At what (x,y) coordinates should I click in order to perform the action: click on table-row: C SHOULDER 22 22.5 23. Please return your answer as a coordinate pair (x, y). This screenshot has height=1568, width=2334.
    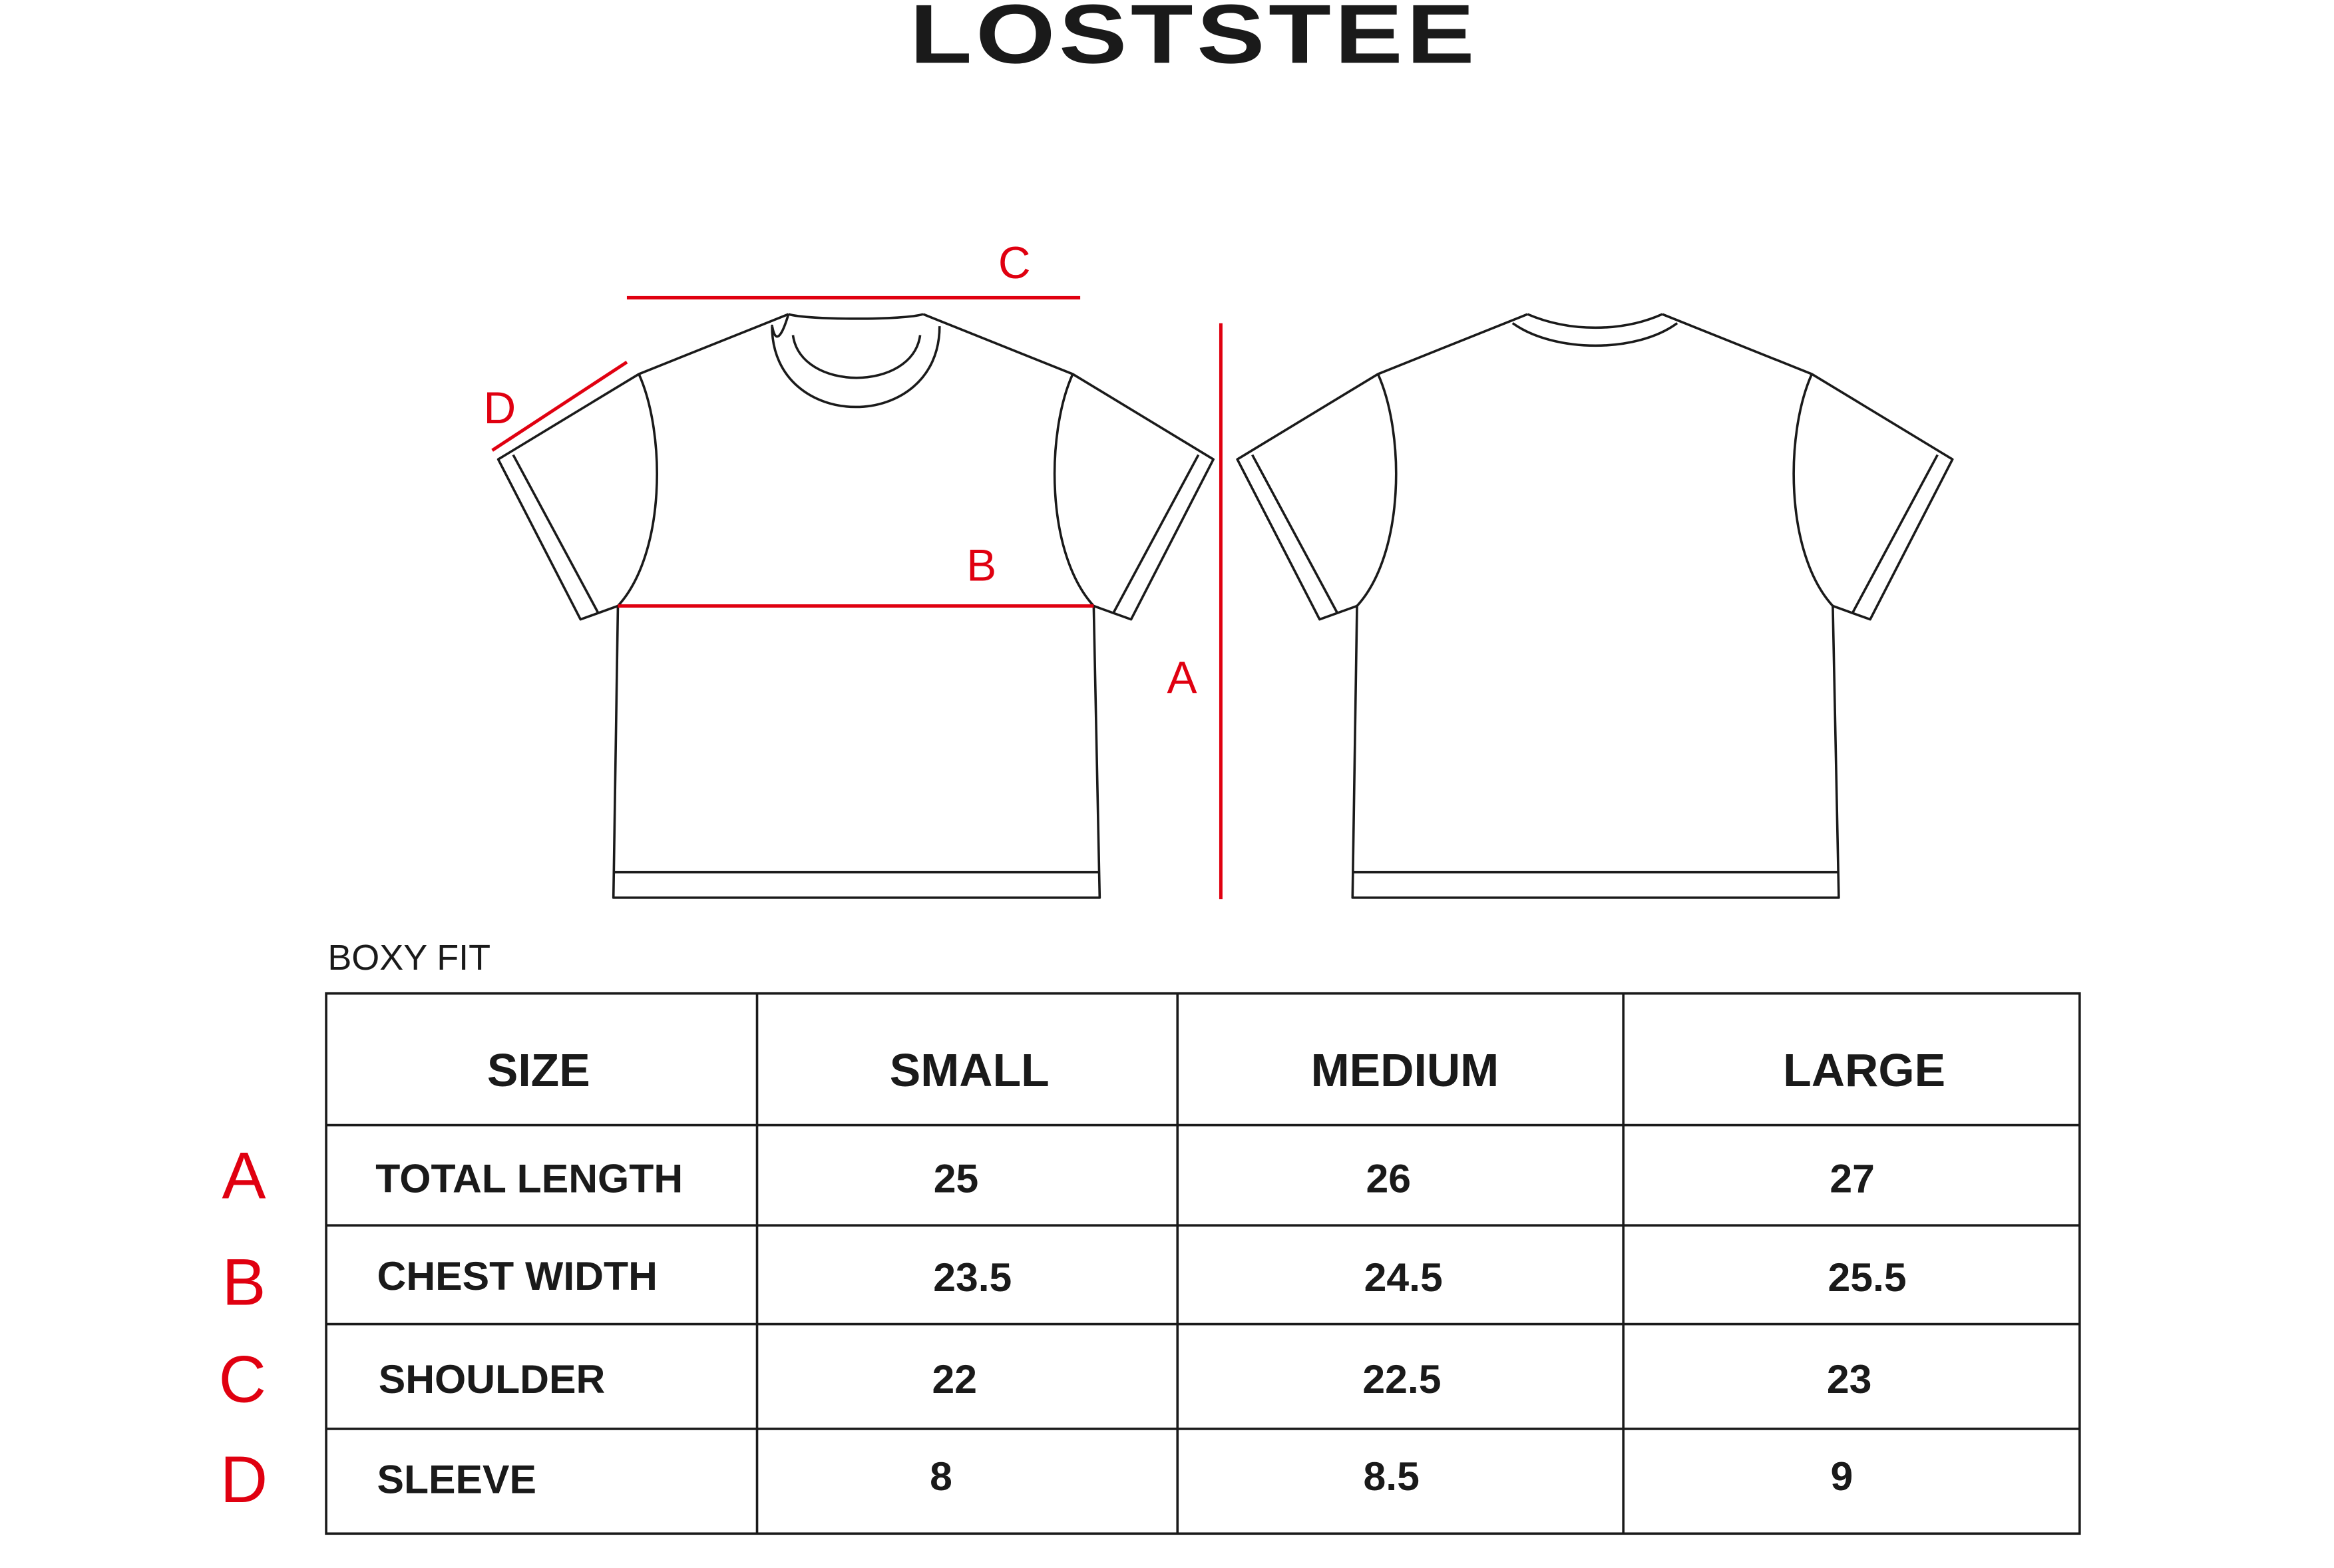
    Looking at the image, I should click on (1044, 1379).